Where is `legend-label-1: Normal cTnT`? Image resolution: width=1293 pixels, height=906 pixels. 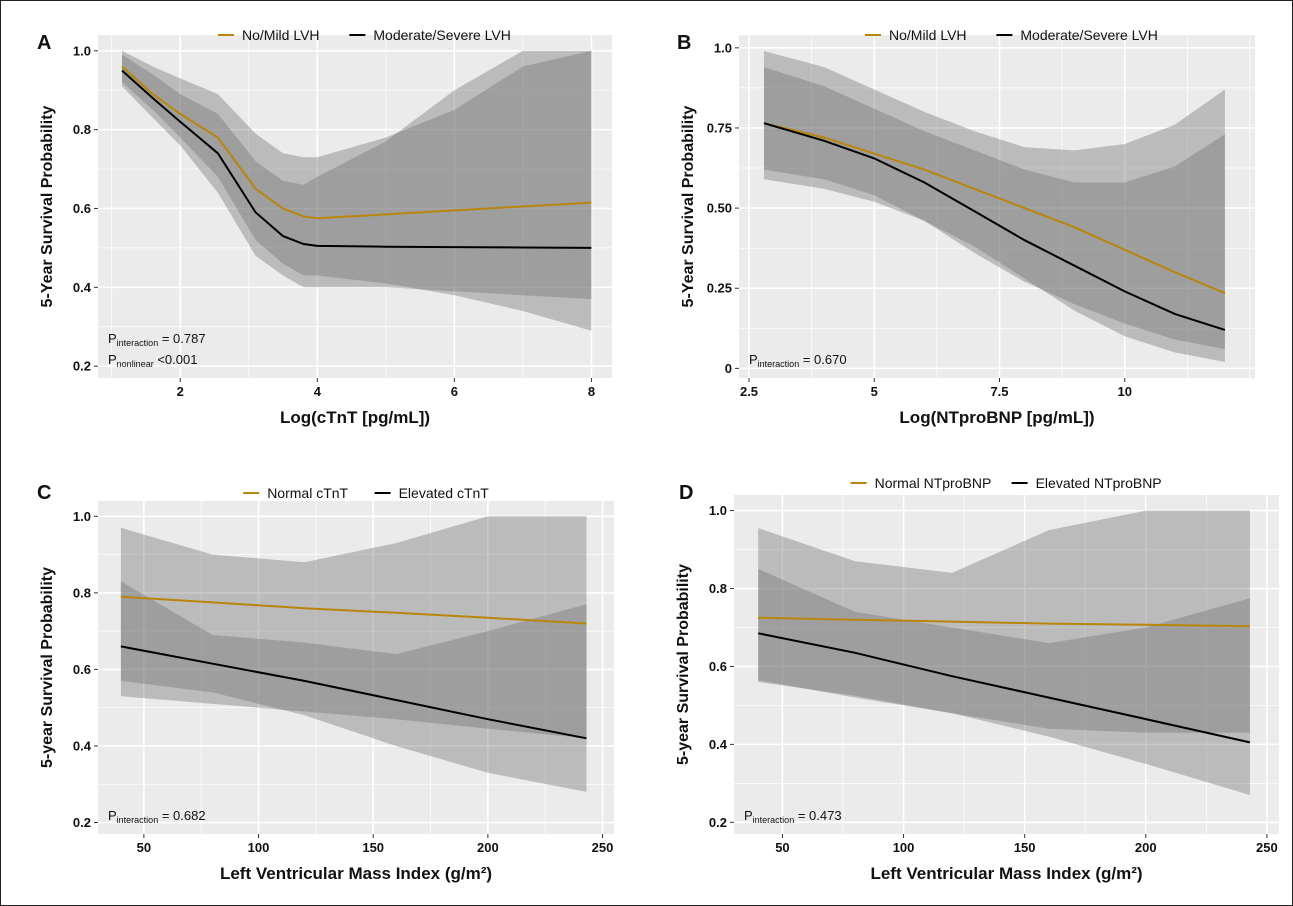
legend-label-1: Normal cTnT is located at coordinates (307, 493).